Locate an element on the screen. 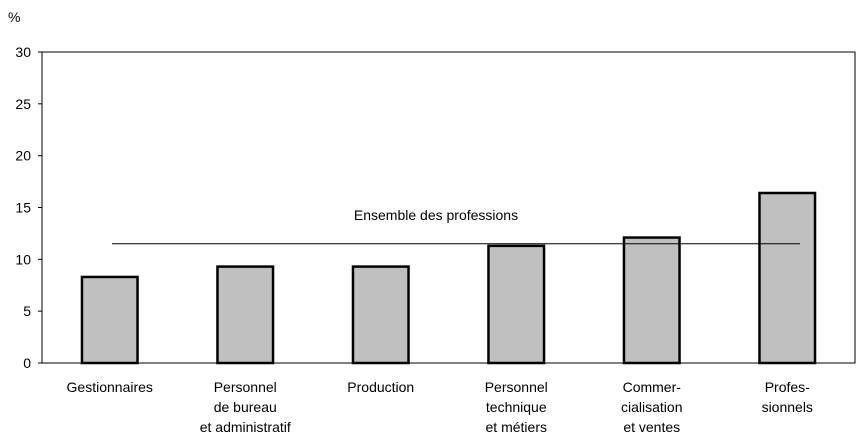  x-tick-label-line: de bureau is located at coordinates (245, 407).